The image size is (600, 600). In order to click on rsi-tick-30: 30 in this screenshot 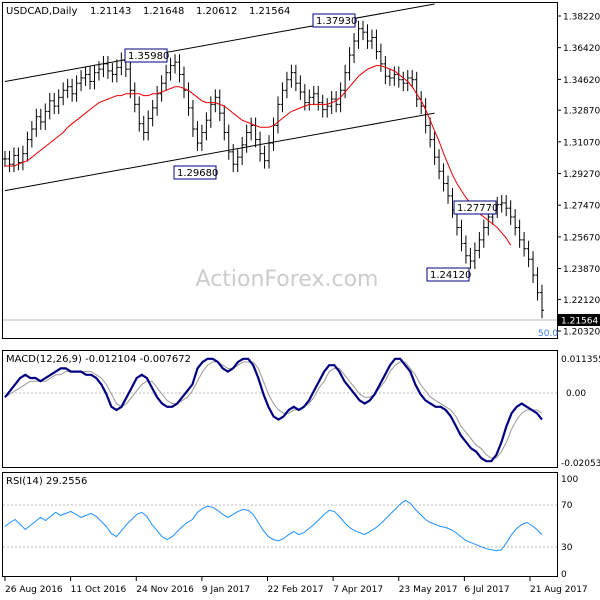, I will do `click(567, 548)`.